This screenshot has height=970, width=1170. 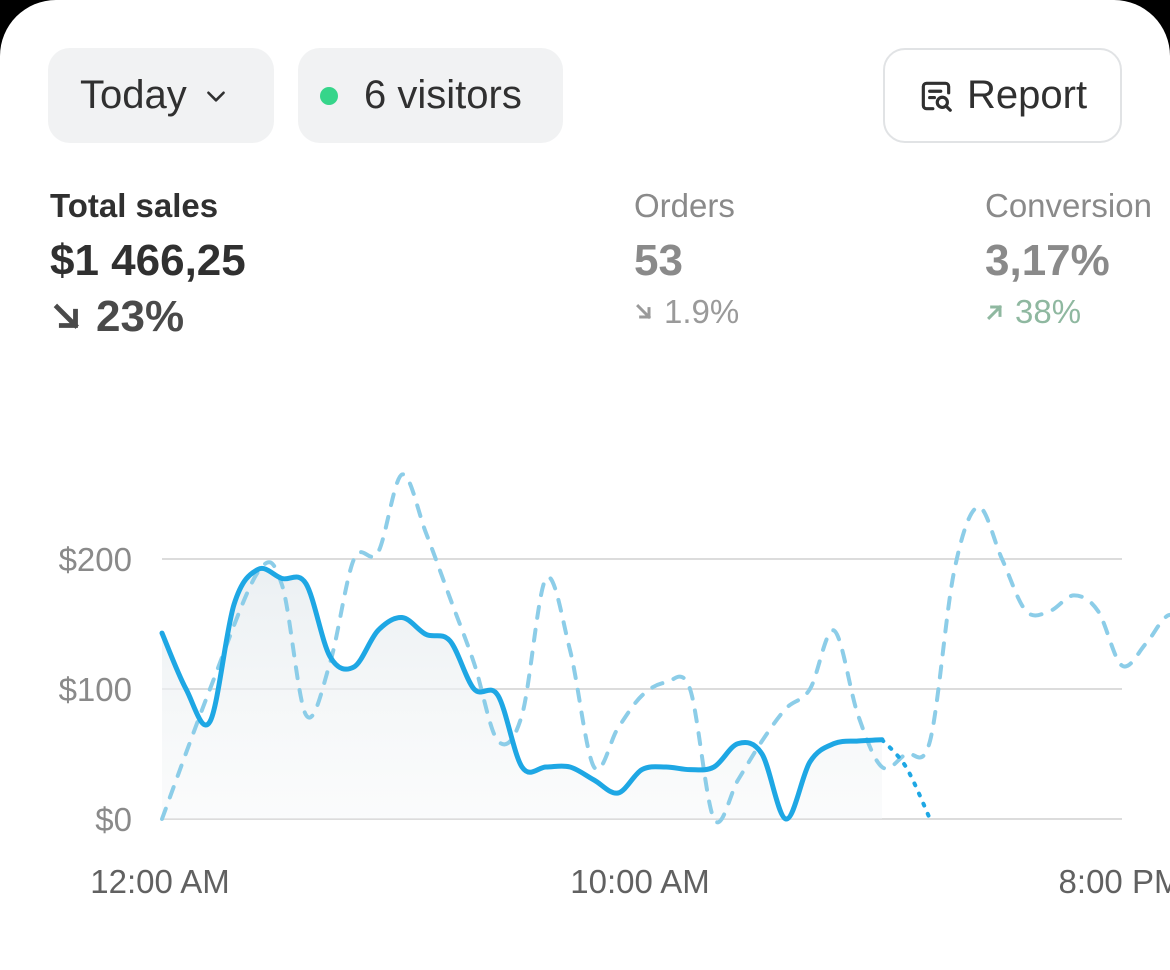 I want to click on sales-projection-line, so click(x=906, y=779).